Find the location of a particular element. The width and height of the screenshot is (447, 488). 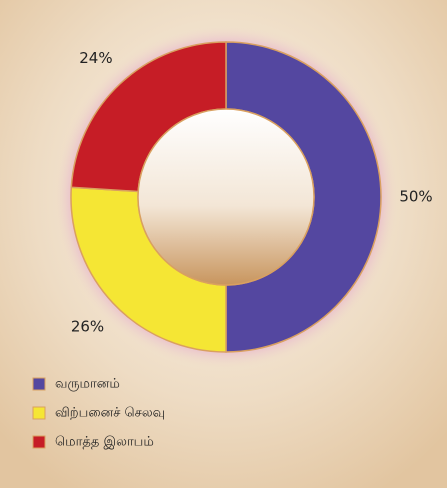

legend-label: மொத்த இலாபம் is located at coordinates (104, 442).